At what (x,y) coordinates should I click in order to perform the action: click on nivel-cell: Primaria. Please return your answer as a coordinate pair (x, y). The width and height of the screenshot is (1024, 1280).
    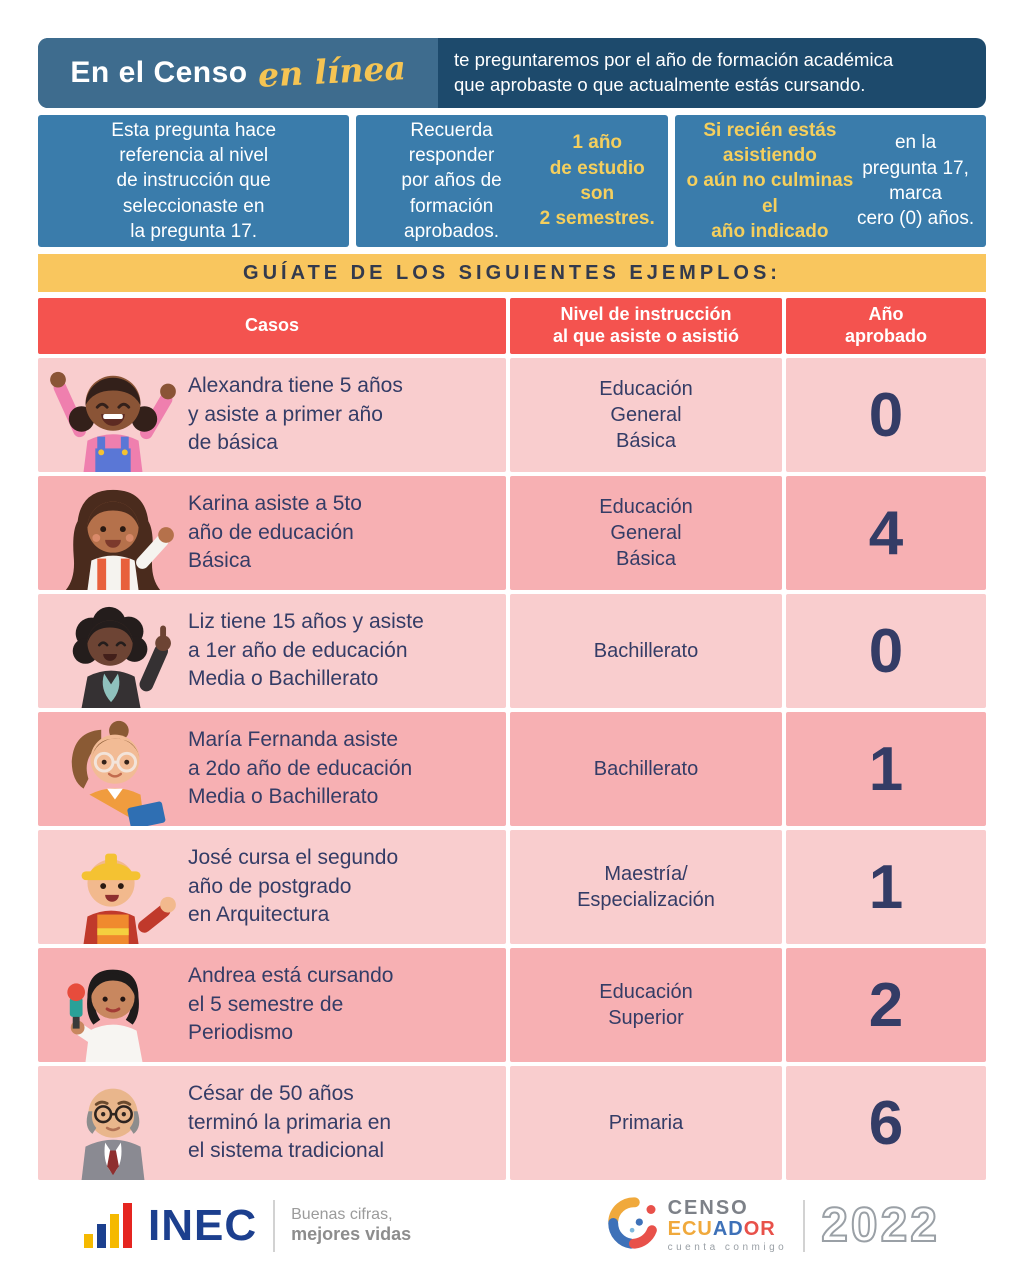
    Looking at the image, I should click on (646, 1123).